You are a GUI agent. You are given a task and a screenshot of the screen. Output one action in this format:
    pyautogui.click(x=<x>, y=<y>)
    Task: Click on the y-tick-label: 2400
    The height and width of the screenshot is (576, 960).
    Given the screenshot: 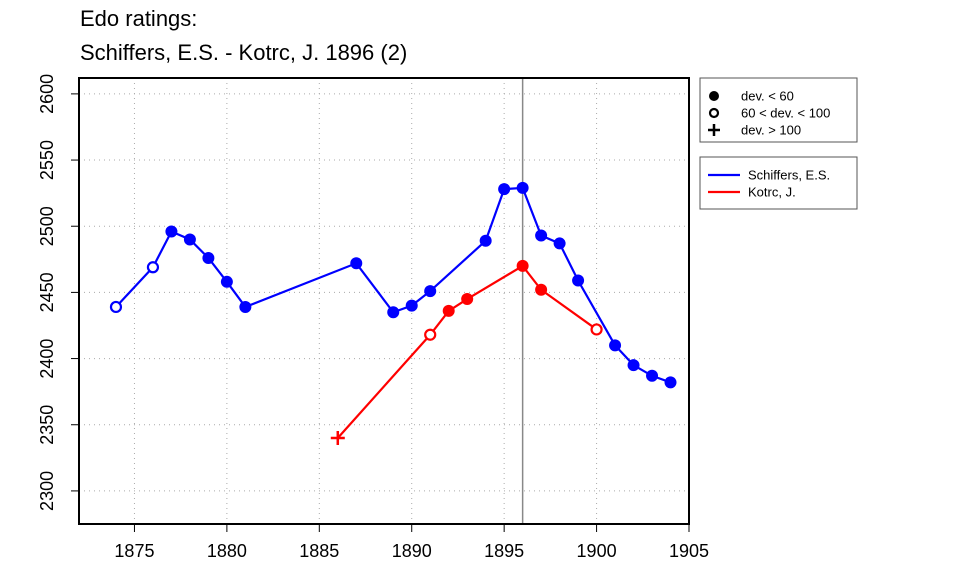 What is the action you would take?
    pyautogui.click(x=47, y=359)
    